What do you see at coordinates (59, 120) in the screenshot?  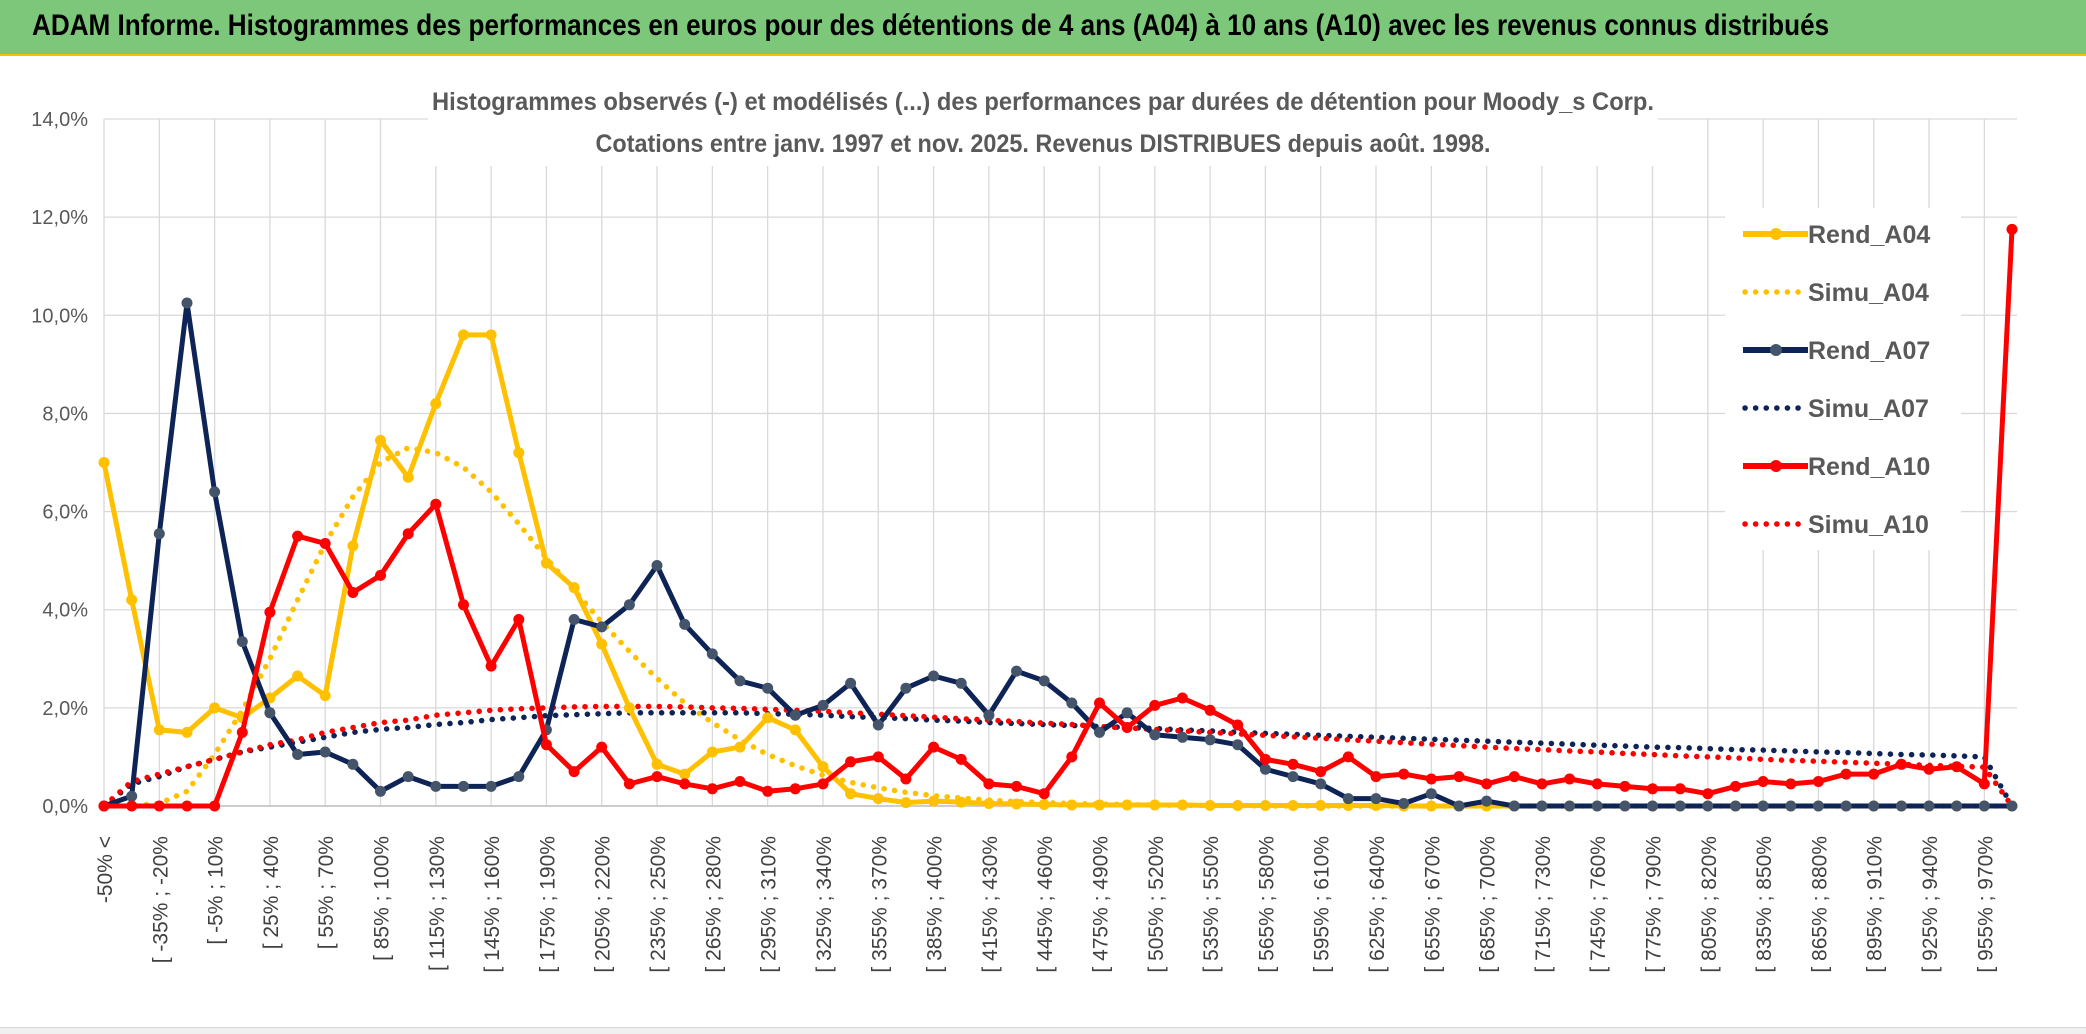 I see `y-tick-label: 14,0%` at bounding box center [59, 120].